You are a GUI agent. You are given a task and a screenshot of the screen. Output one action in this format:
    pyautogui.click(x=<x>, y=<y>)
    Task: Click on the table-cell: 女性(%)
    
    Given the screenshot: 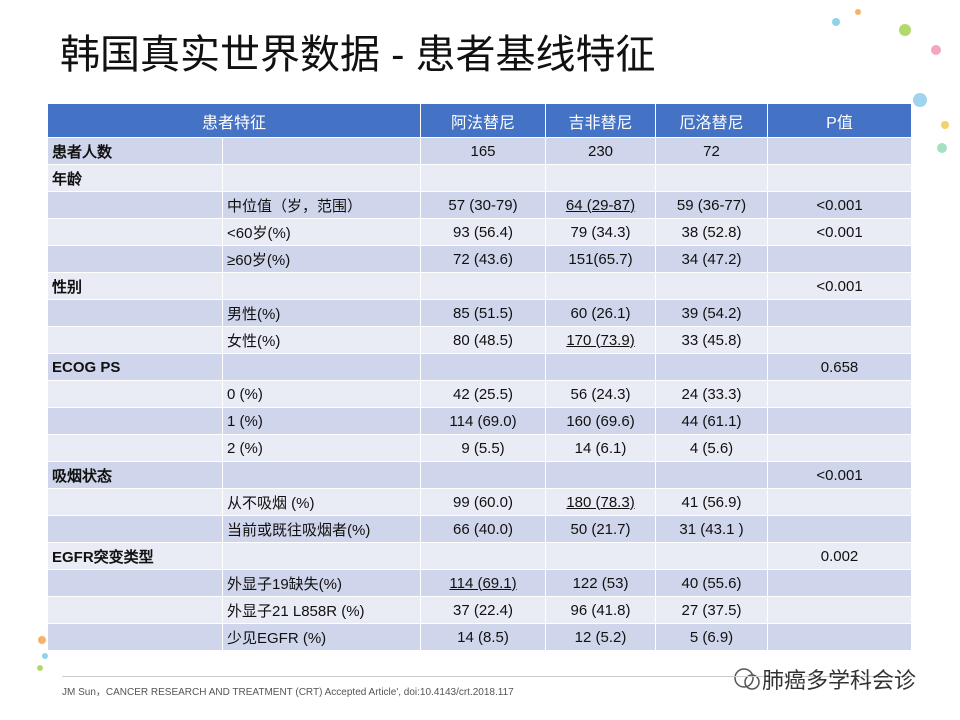 What is the action you would take?
    pyautogui.click(x=321, y=340)
    